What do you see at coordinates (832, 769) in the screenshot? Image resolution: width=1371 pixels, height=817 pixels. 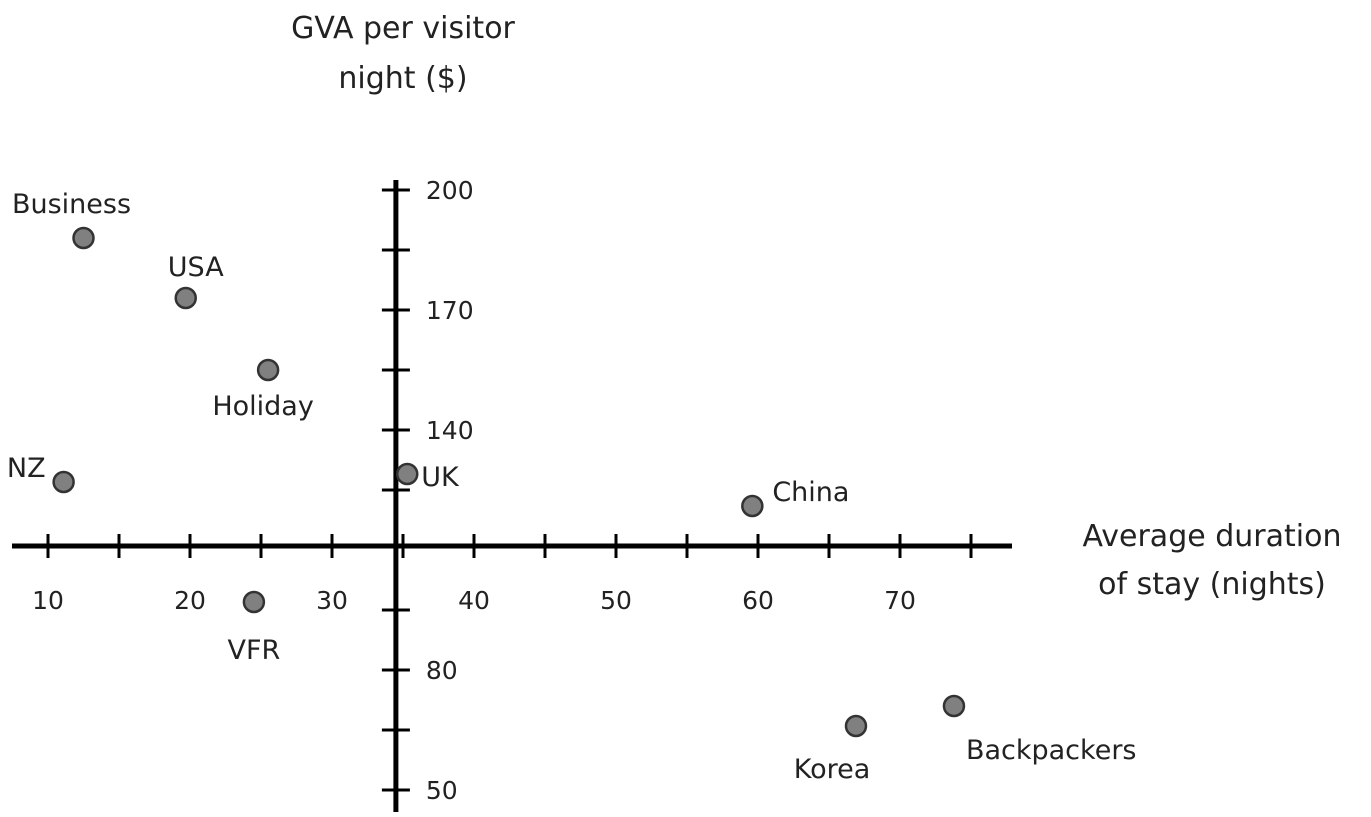 I see `point-label: Korea` at bounding box center [832, 769].